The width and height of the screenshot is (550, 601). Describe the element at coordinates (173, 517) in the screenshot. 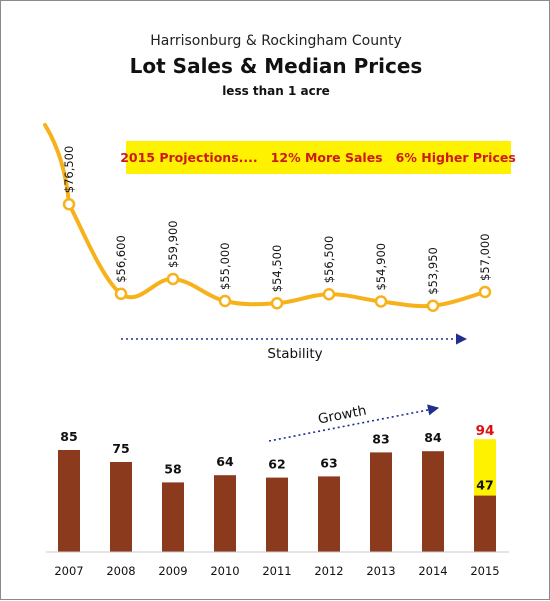

I see `sales-bar-2009` at that location.